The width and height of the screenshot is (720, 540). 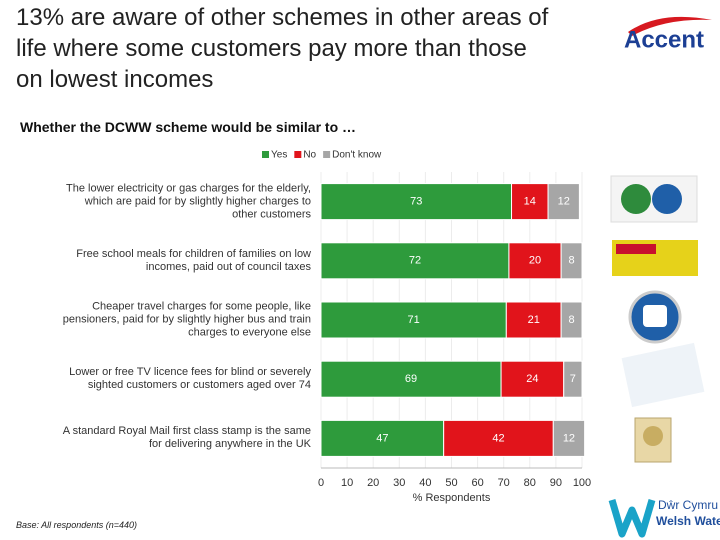 I want to click on value-label: 42, so click(x=498, y=438).